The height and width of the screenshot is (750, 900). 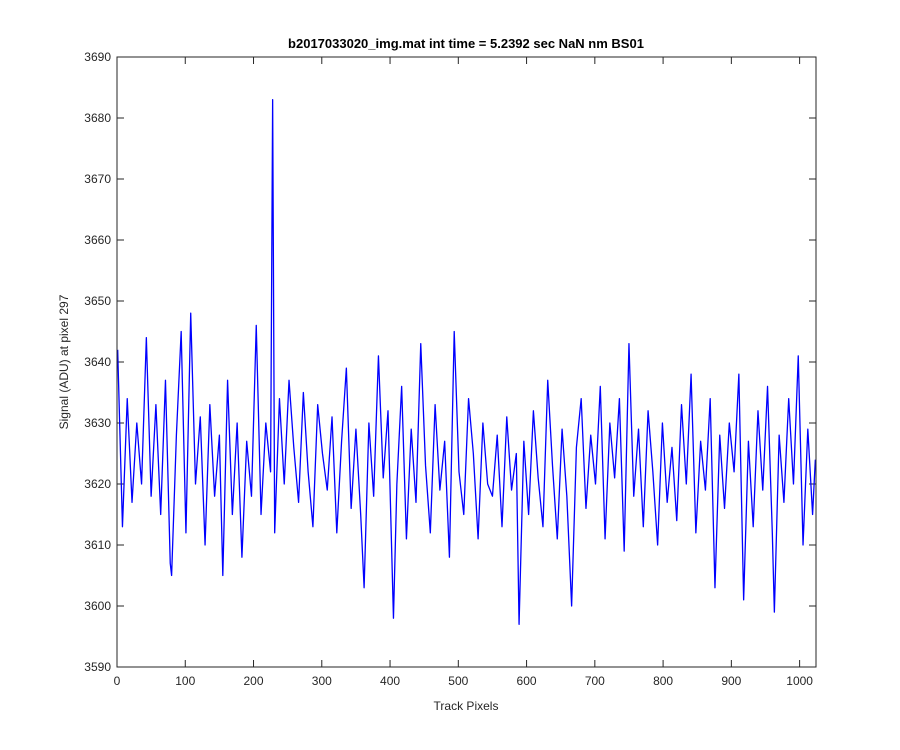 I want to click on y-tick-label: 3600, so click(x=97, y=606).